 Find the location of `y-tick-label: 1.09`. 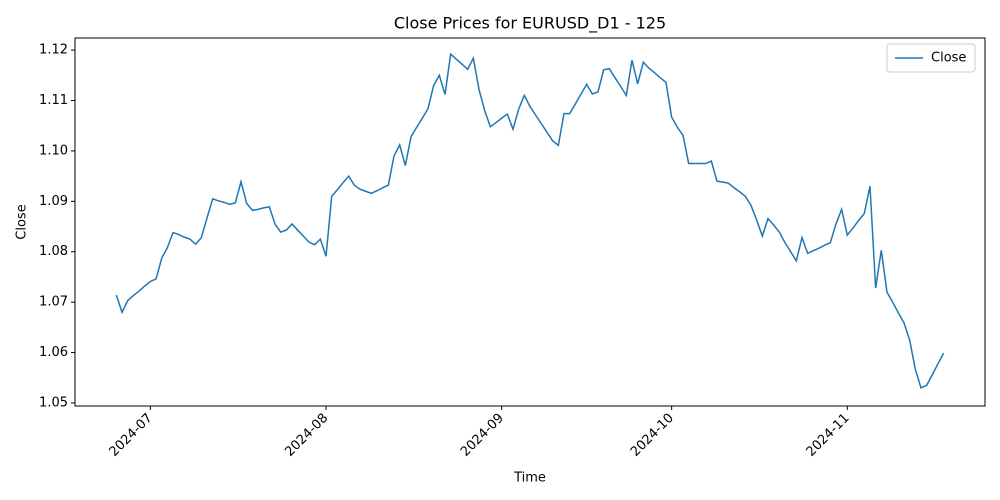

y-tick-label: 1.09 is located at coordinates (53, 201).